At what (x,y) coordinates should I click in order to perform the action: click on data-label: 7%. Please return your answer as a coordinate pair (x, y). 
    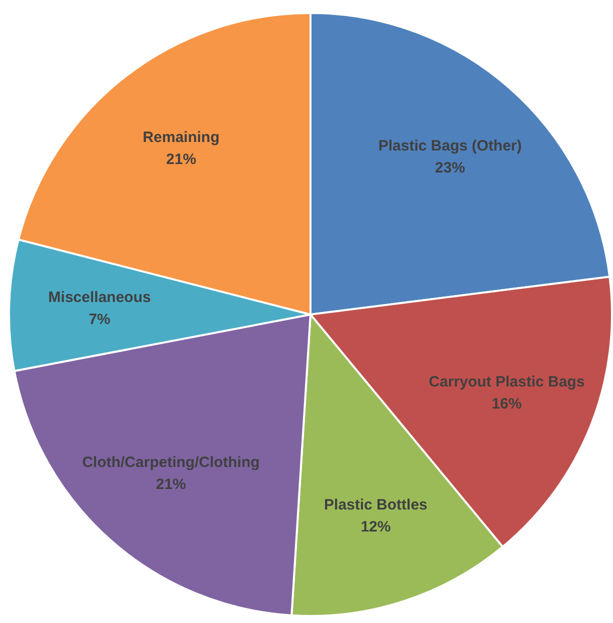
    Looking at the image, I should click on (99, 319).